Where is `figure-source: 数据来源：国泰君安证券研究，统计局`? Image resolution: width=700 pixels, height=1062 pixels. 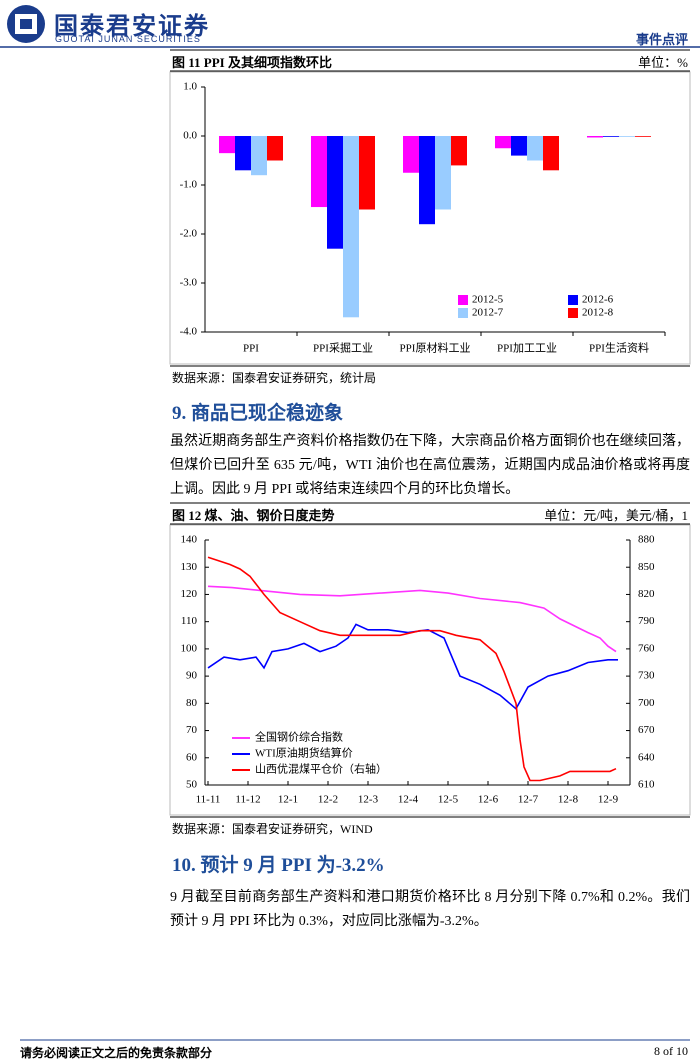 figure-source: 数据来源：国泰君安证券研究，统计局 is located at coordinates (274, 378).